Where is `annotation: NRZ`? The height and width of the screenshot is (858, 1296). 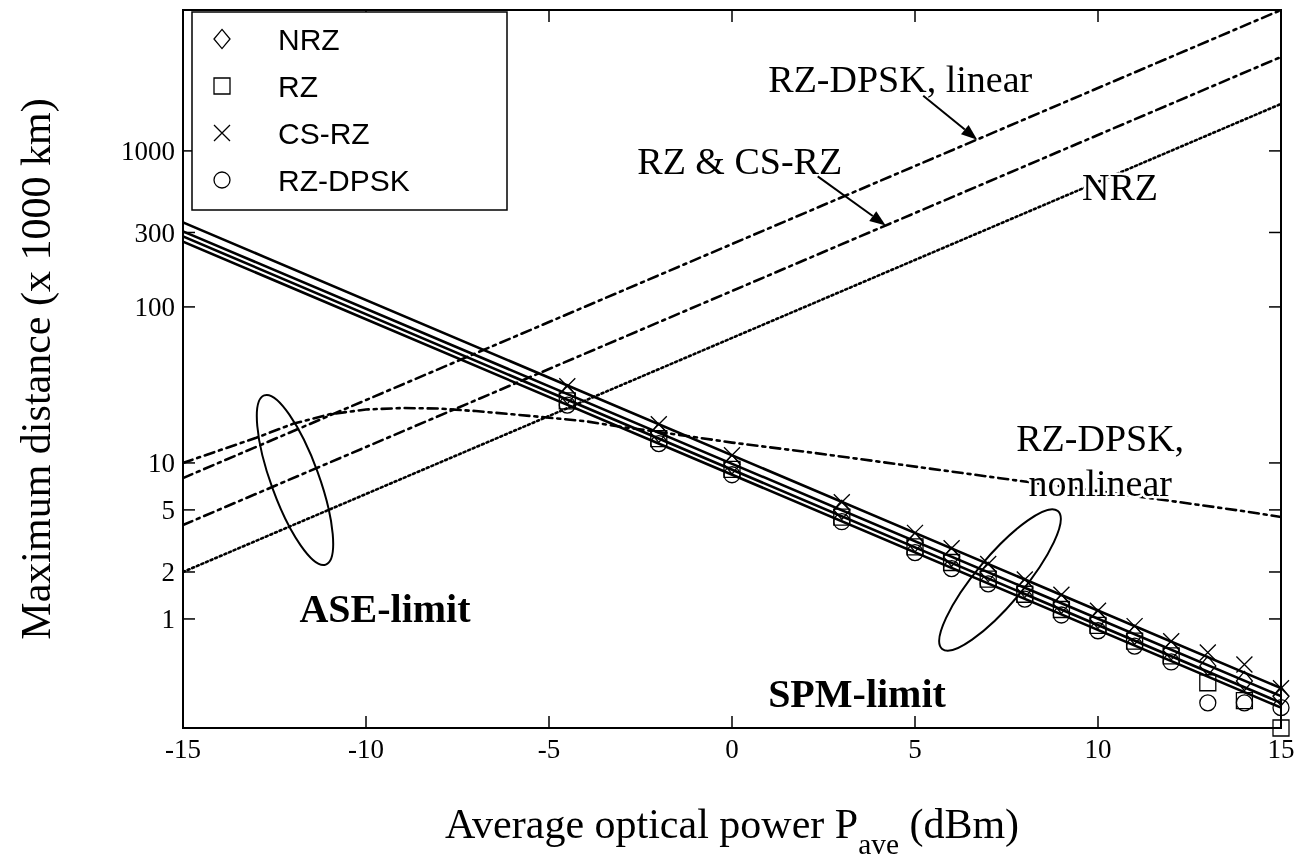 annotation: NRZ is located at coordinates (1120, 186).